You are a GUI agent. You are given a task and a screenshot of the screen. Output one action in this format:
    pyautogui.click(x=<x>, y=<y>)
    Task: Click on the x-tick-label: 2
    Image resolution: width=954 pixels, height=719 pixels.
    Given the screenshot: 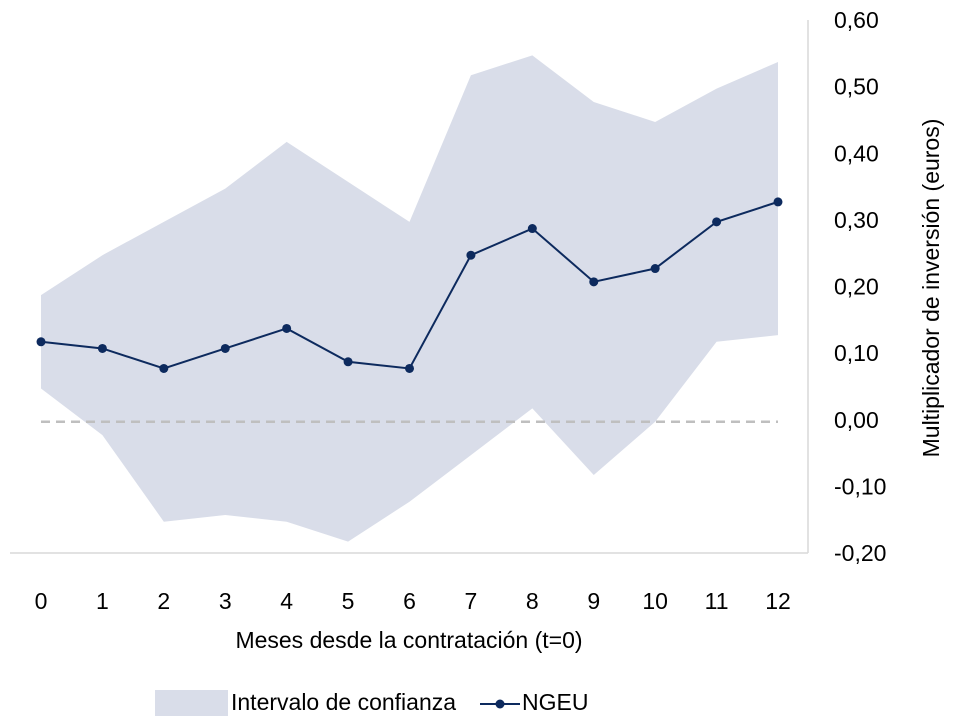 What is the action you would take?
    pyautogui.click(x=163, y=601)
    